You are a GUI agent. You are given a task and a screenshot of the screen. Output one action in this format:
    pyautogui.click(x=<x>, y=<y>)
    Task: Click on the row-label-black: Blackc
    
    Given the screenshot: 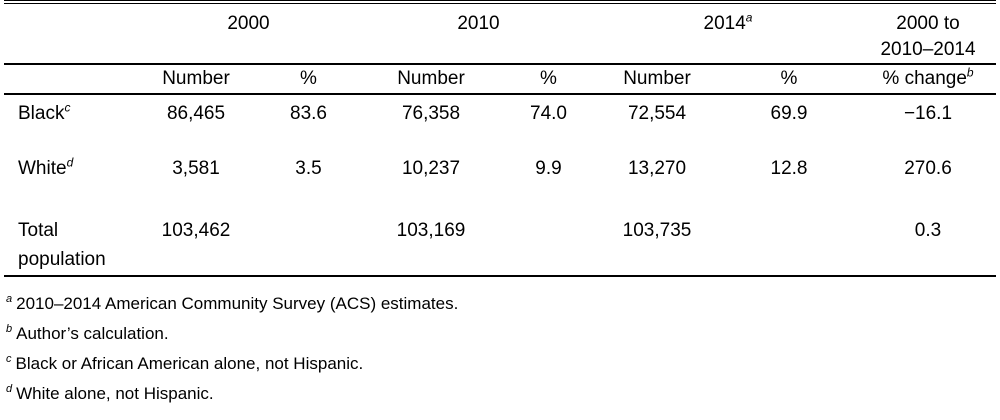 What is the action you would take?
    pyautogui.click(x=70, y=121)
    